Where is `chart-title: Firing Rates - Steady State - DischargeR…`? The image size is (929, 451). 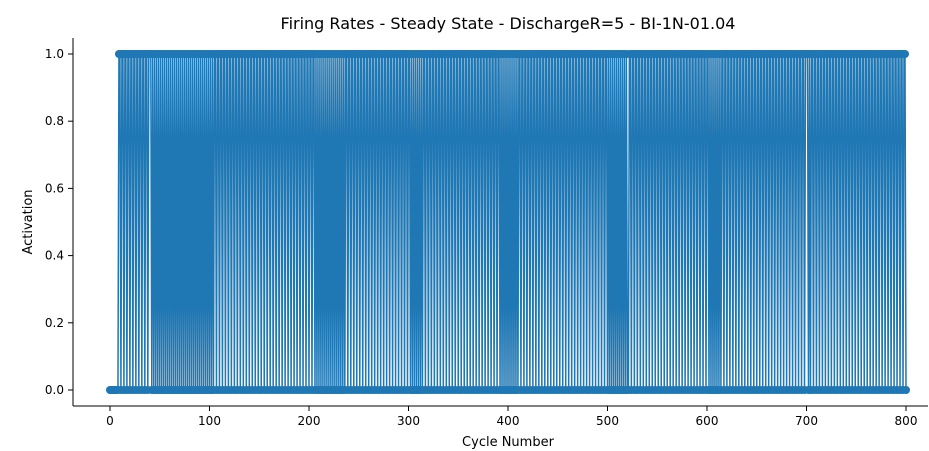
chart-title: Firing Rates - Steady State - DischargeR… is located at coordinates (508, 23).